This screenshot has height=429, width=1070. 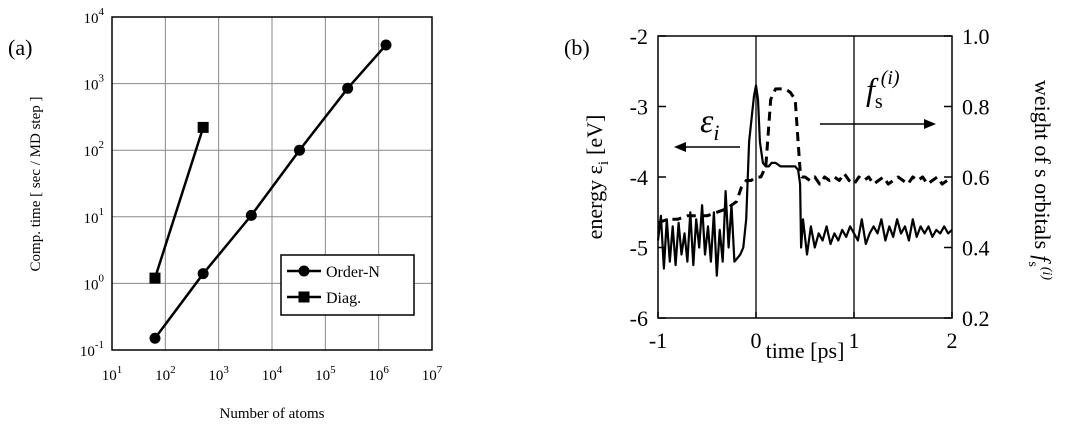 I want to click on y-tick-label: 10⁰, so click(x=94, y=282).